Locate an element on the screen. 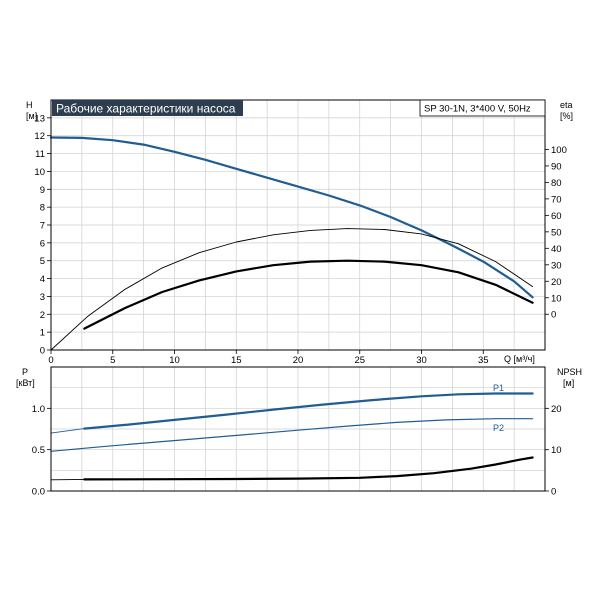  y-right-tick-label: 40 is located at coordinates (556, 249).